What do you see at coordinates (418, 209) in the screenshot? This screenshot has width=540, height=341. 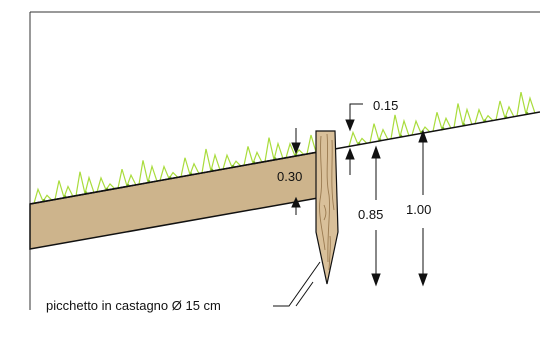 I see `dim-label-1-00: 1.00` at bounding box center [418, 209].